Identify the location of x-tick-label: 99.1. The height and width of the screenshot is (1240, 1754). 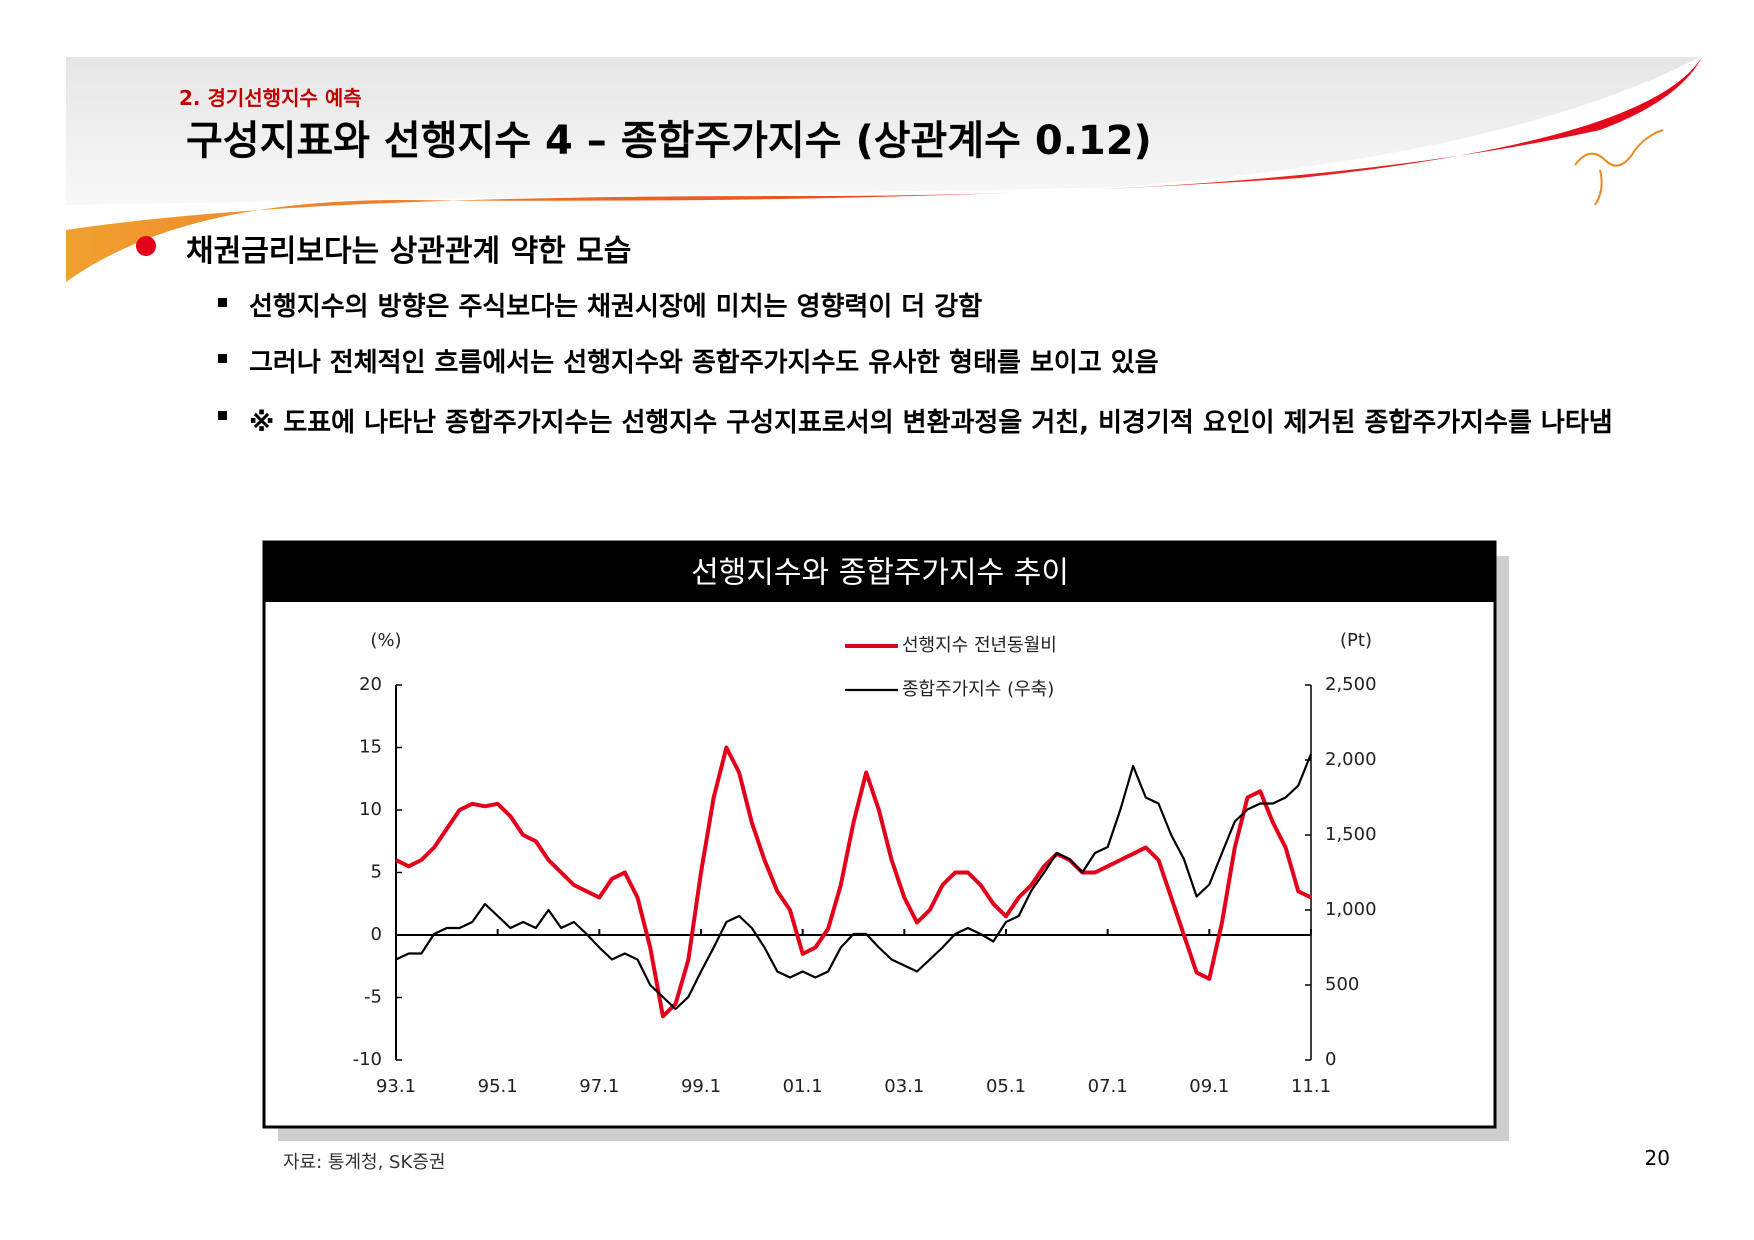
(701, 1086).